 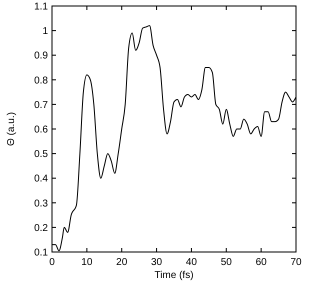 What do you see at coordinates (226, 262) in the screenshot?
I see `x-tick-label: 50` at bounding box center [226, 262].